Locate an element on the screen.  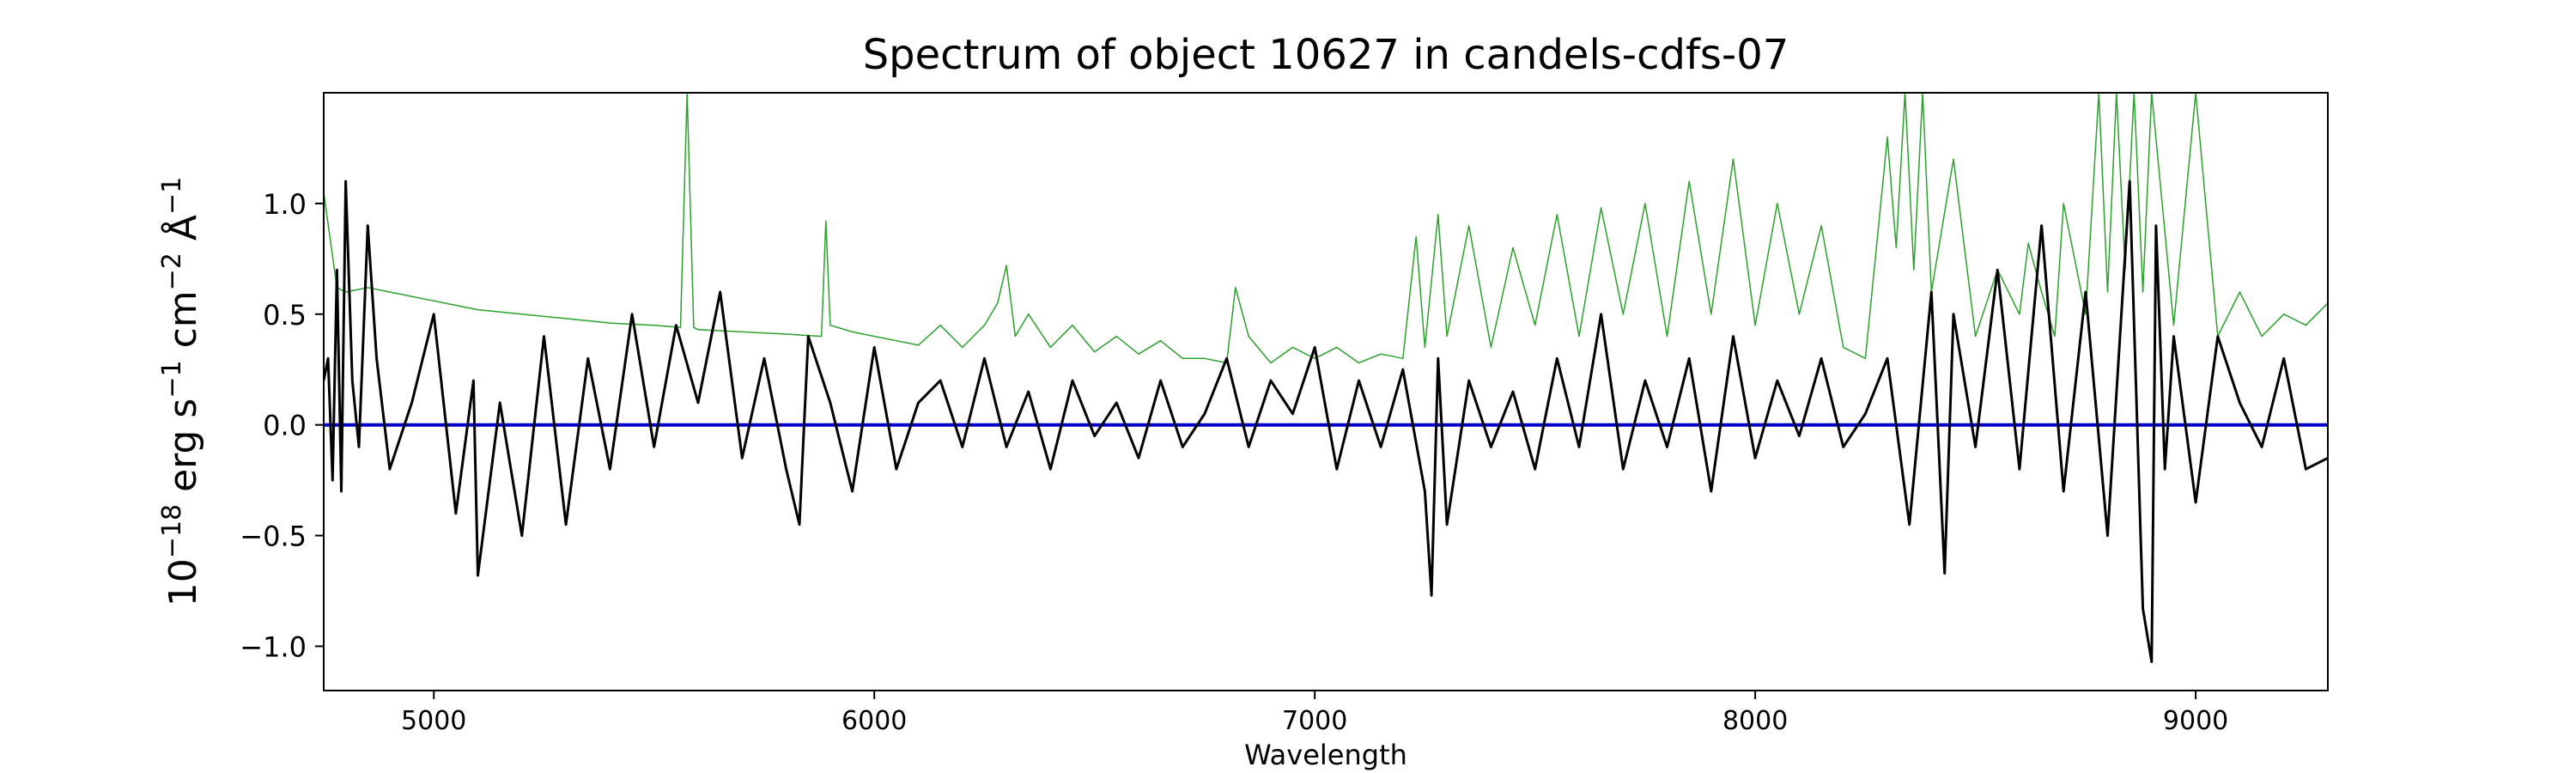
y-axis-label-exp4: −1 is located at coordinates (172, 196).